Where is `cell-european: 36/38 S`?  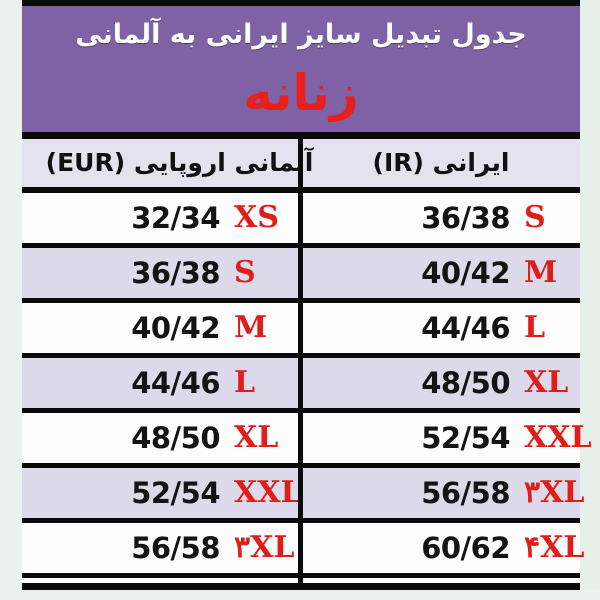
cell-european: 36/38 S is located at coordinates (159, 273).